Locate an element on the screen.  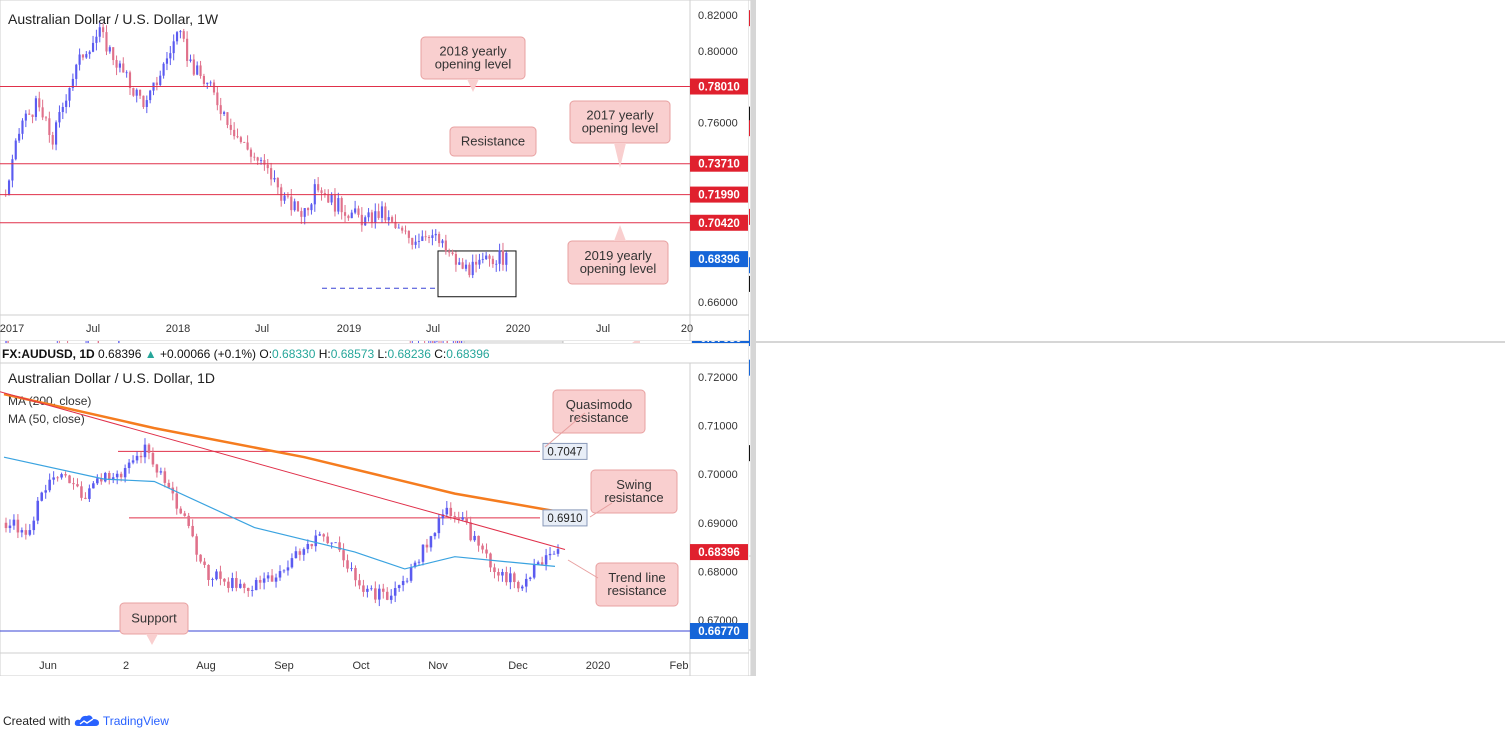
panel-divider is located at coordinates (753, 338).